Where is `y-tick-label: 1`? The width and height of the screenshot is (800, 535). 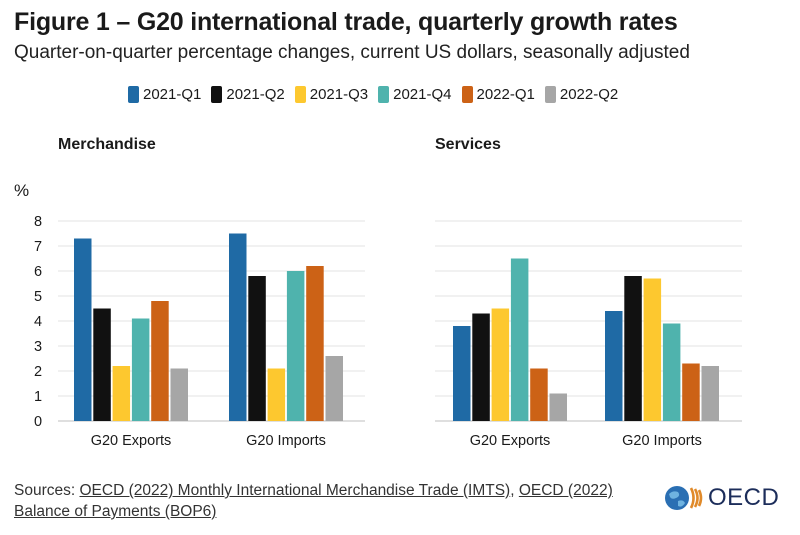
y-tick-label: 1 is located at coordinates (38, 397).